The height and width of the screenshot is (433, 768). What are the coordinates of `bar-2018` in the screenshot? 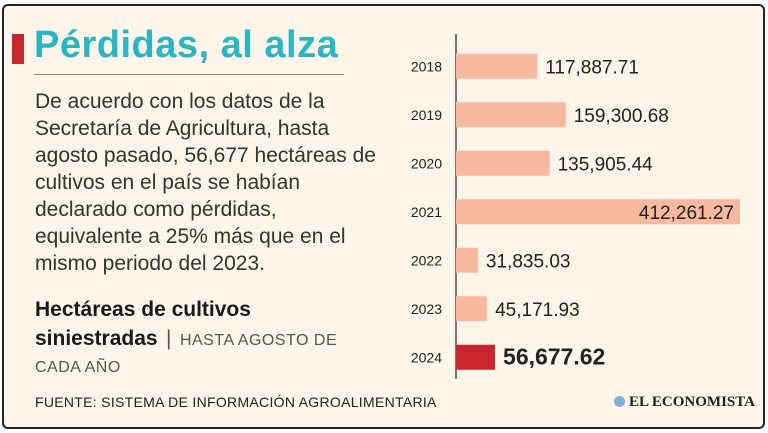 It's located at (497, 66).